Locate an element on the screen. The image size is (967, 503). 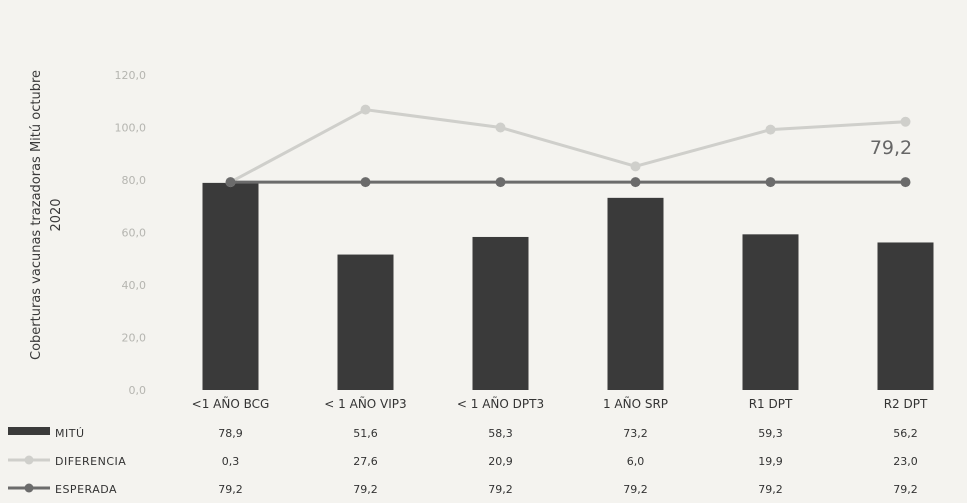
y-tick-label: 20,0 is located at coordinates (134, 338).